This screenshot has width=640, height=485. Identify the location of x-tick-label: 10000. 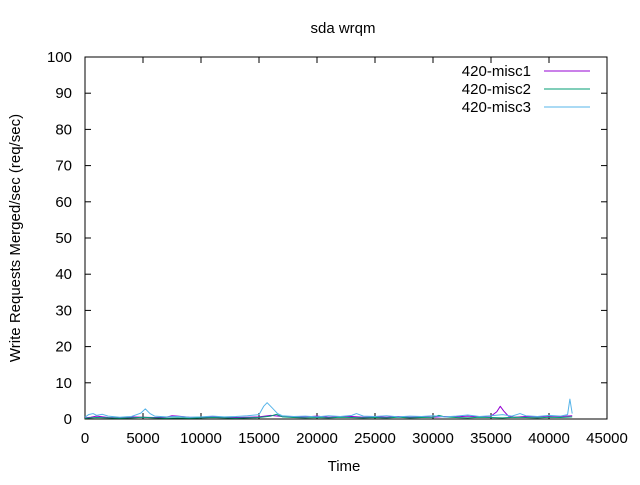
(201, 438).